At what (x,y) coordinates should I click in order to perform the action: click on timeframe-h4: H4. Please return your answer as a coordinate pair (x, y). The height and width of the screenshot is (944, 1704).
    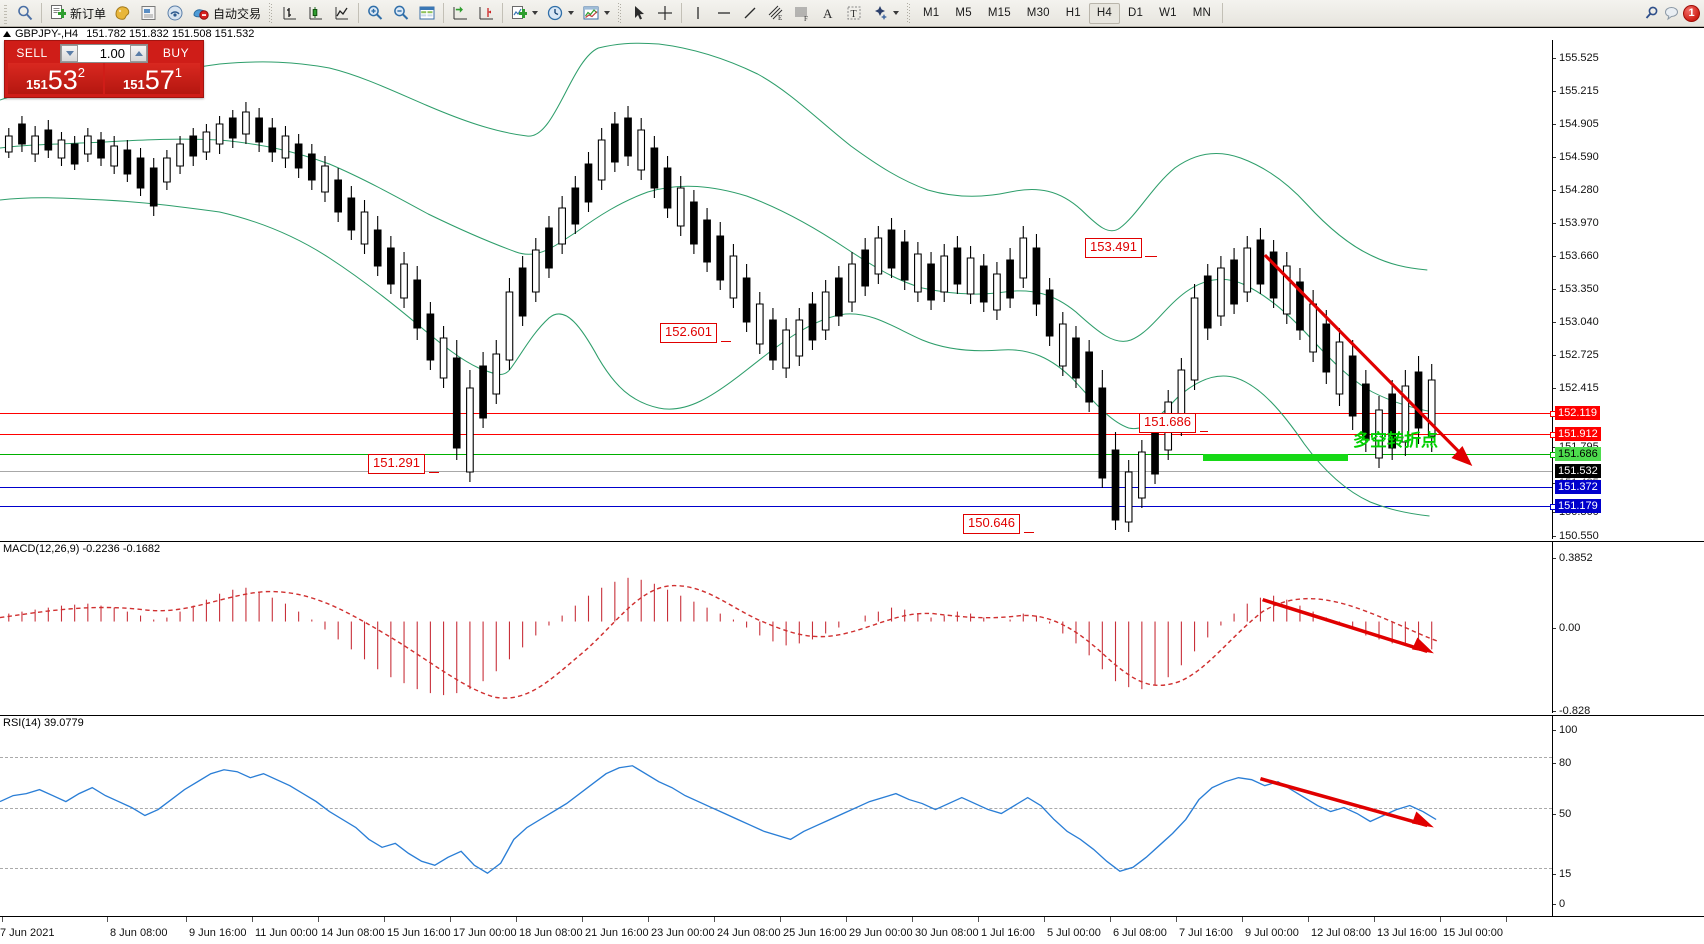
    Looking at the image, I should click on (1104, 13).